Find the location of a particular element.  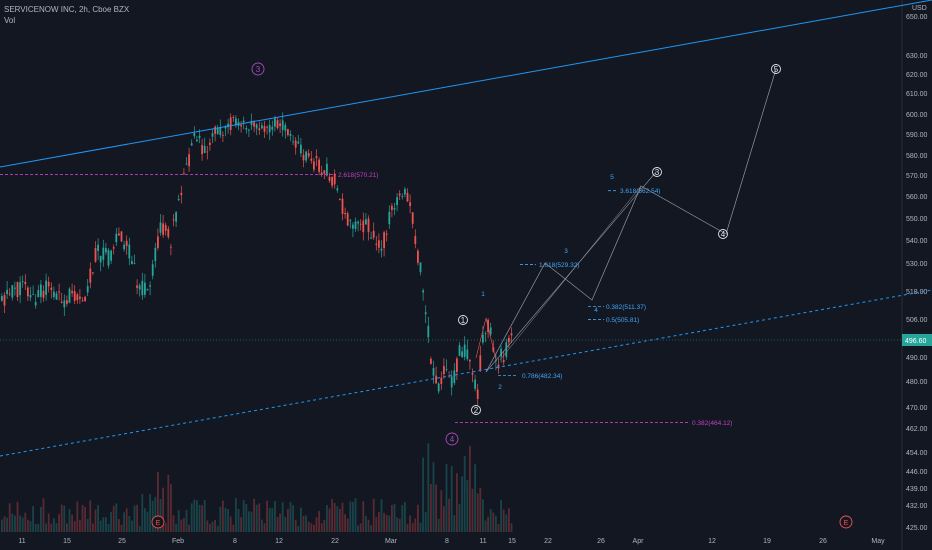

wave-label-minor: 1 is located at coordinates (483, 294).